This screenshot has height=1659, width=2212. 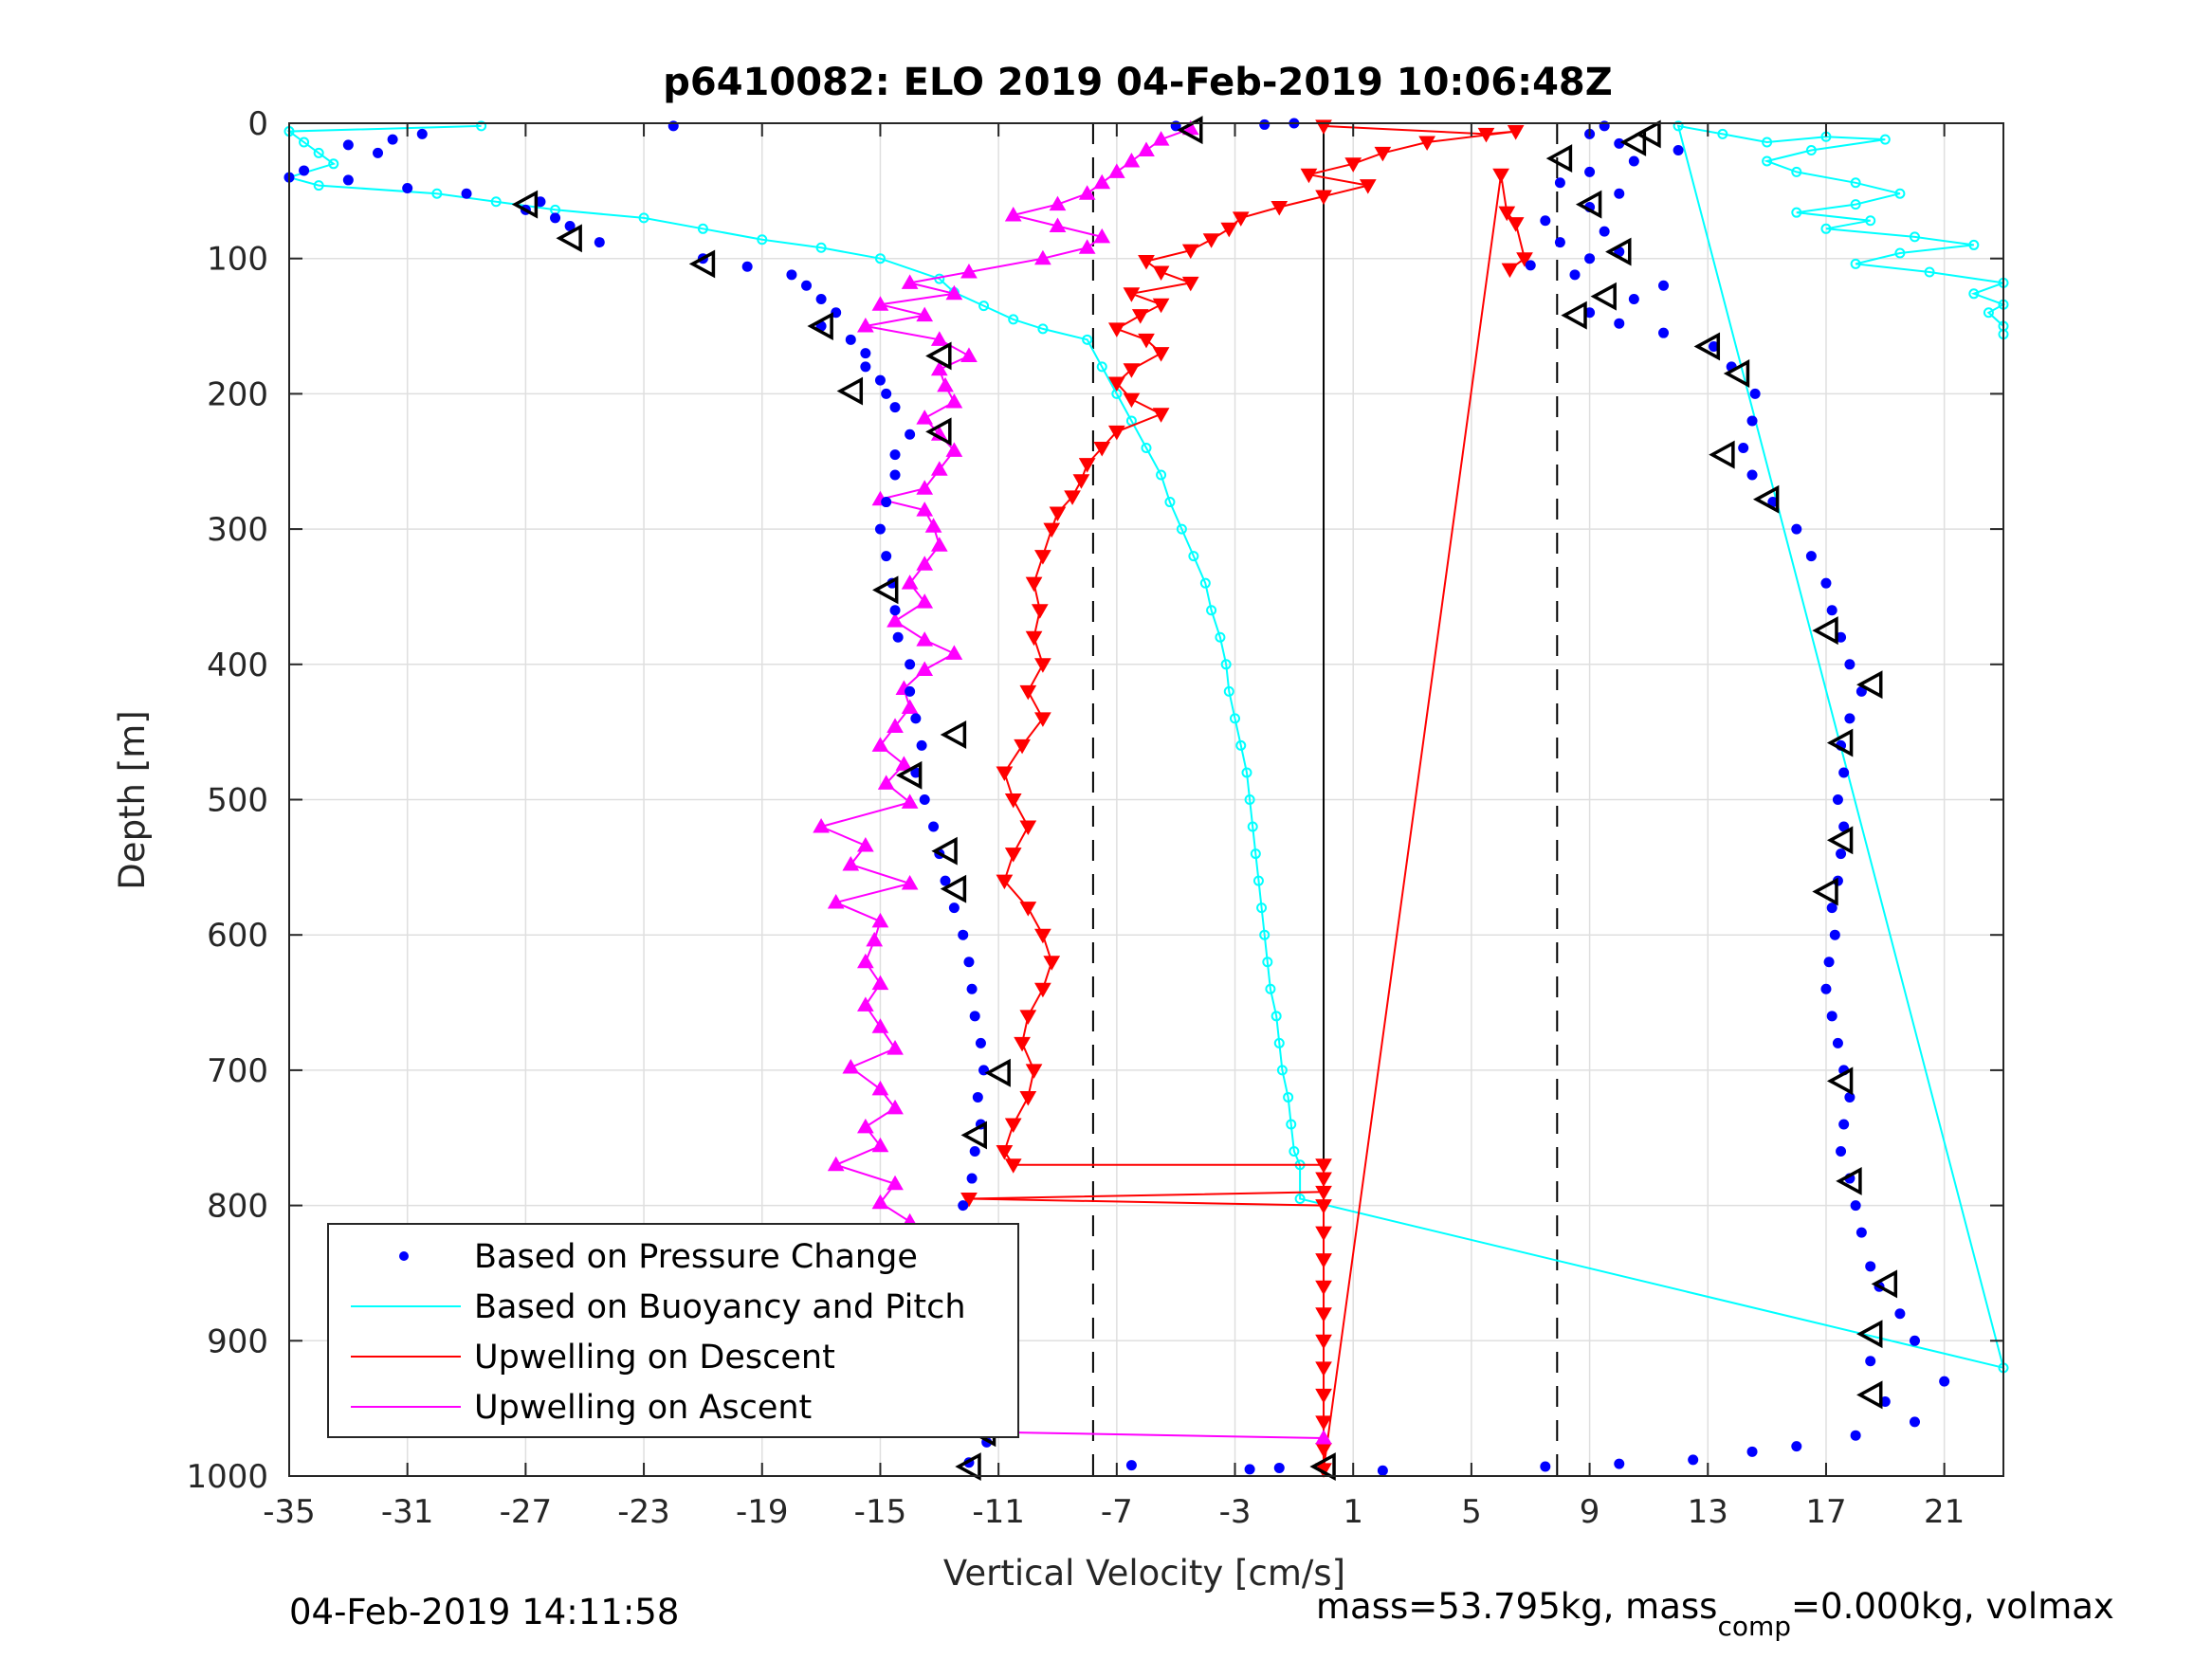 I want to click on footer-timestamp: 04-Feb-2019 14:11:58, so click(x=484, y=1612).